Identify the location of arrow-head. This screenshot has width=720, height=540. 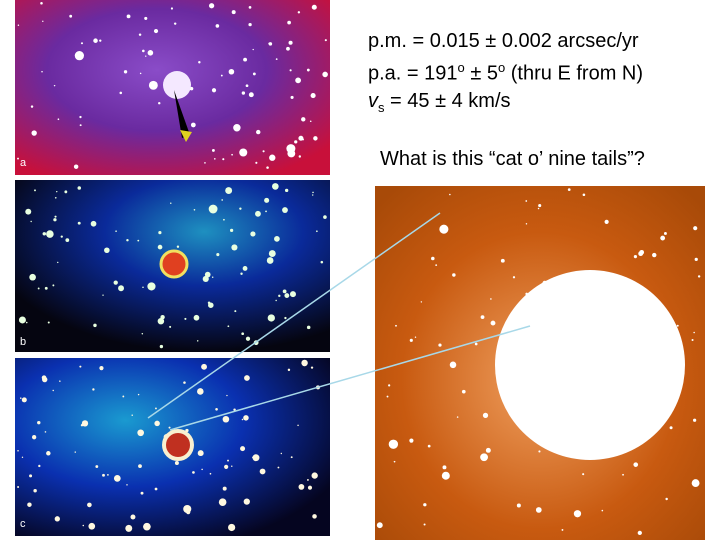
(186, 136).